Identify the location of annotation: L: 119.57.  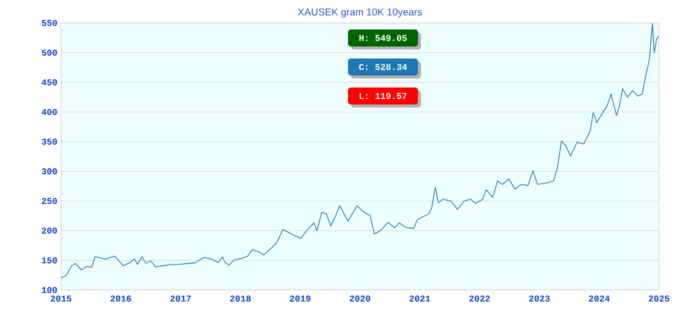
(383, 96).